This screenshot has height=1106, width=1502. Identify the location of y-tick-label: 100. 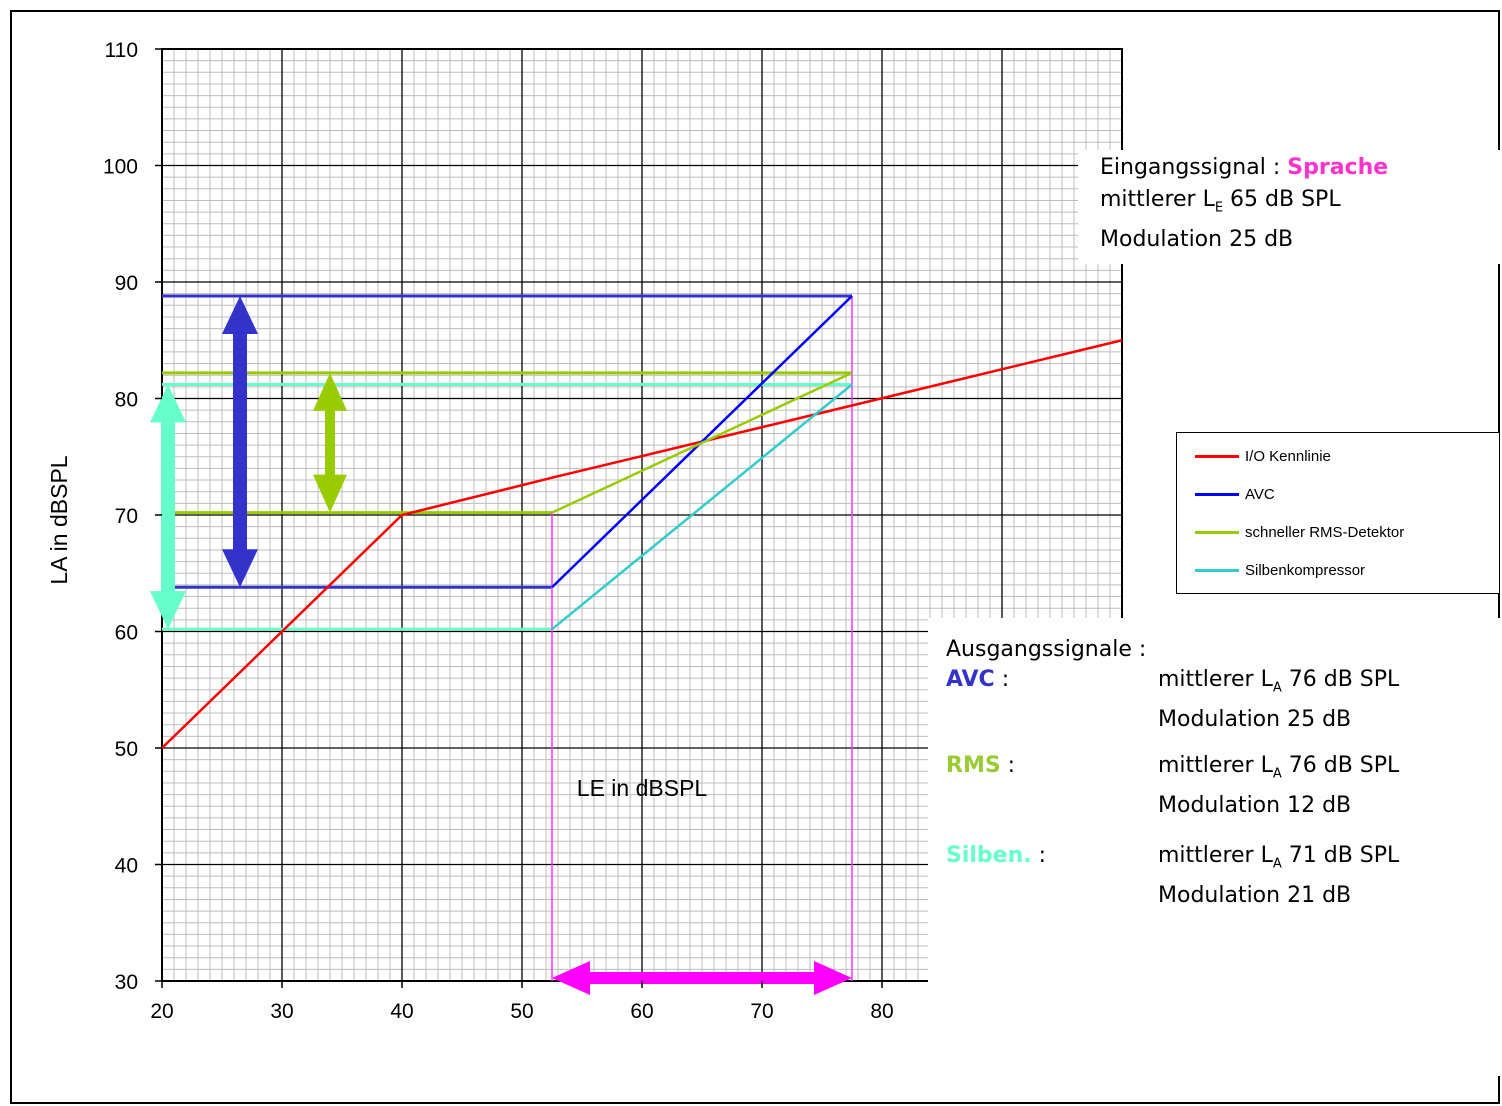
(120, 167).